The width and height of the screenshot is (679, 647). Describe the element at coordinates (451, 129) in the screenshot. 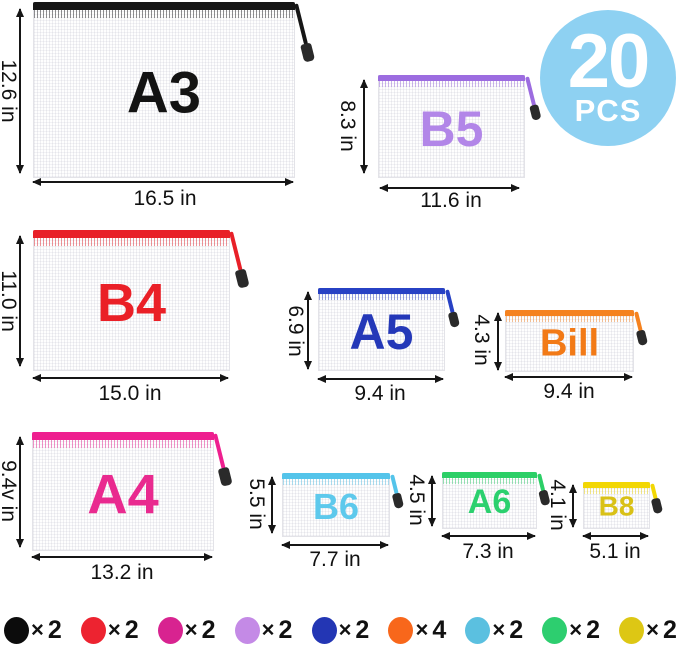

I see `size-label: B5` at that location.